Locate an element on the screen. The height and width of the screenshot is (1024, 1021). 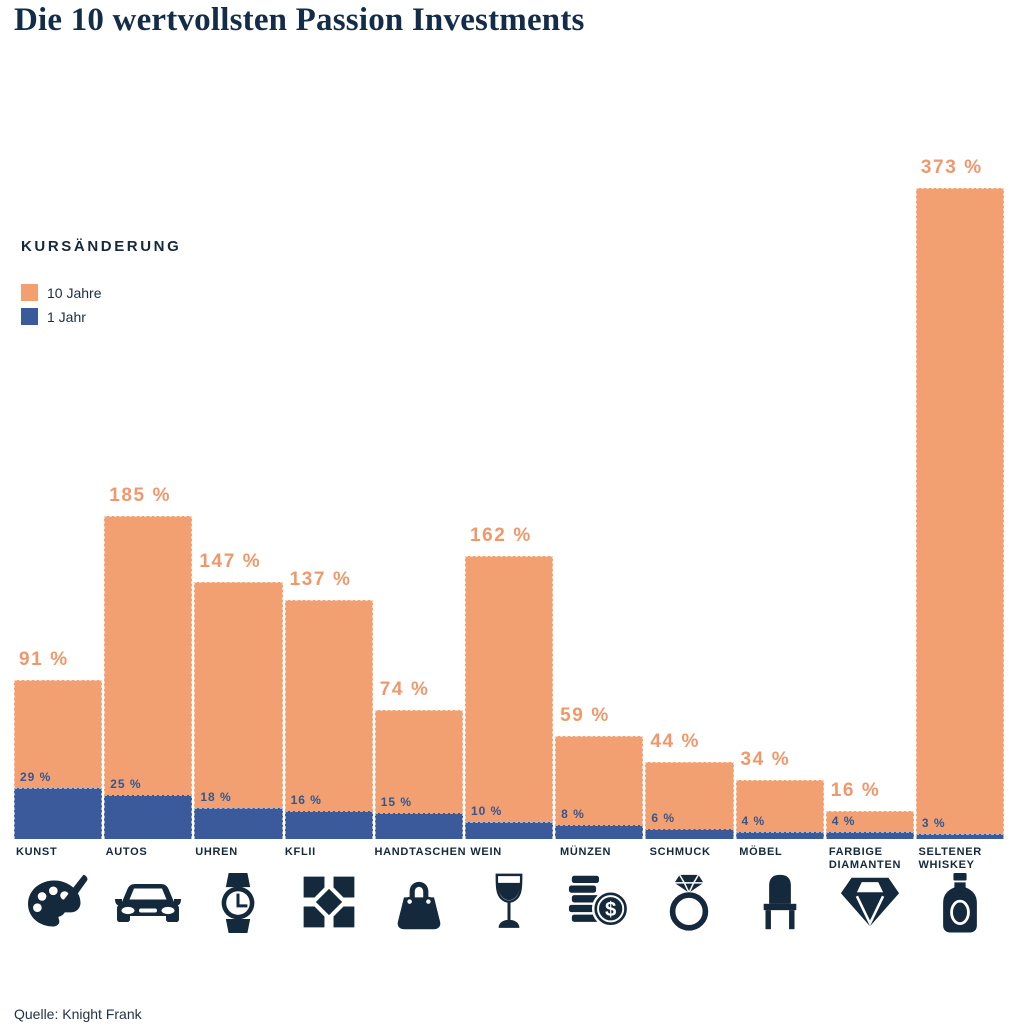
bar-column: 59 % 8 % is located at coordinates (599, 513).